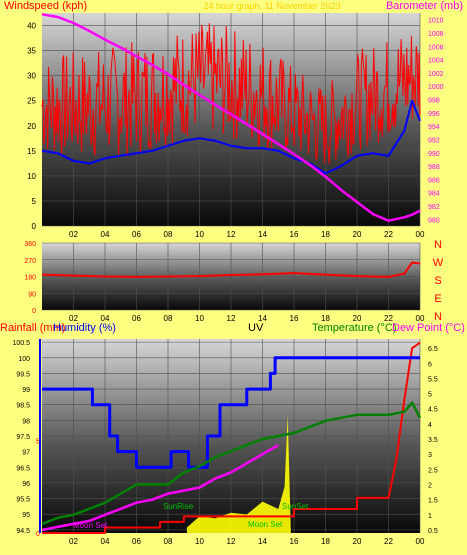 The height and width of the screenshot is (555, 467). What do you see at coordinates (434, 220) in the screenshot?
I see `barometer-tick-label: 980` at bounding box center [434, 220].